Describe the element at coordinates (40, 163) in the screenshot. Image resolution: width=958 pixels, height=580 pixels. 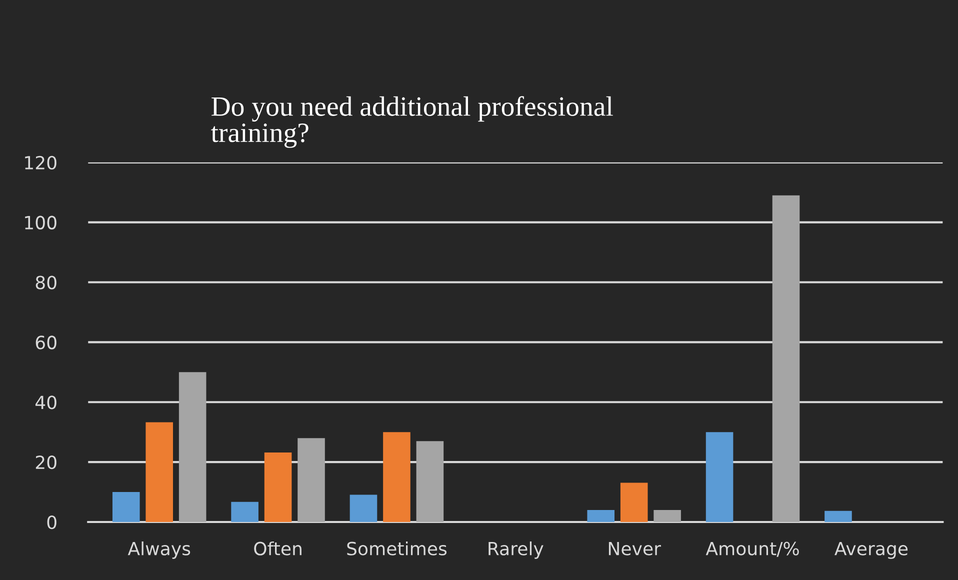
I see `y-tick-label: 120` at that location.